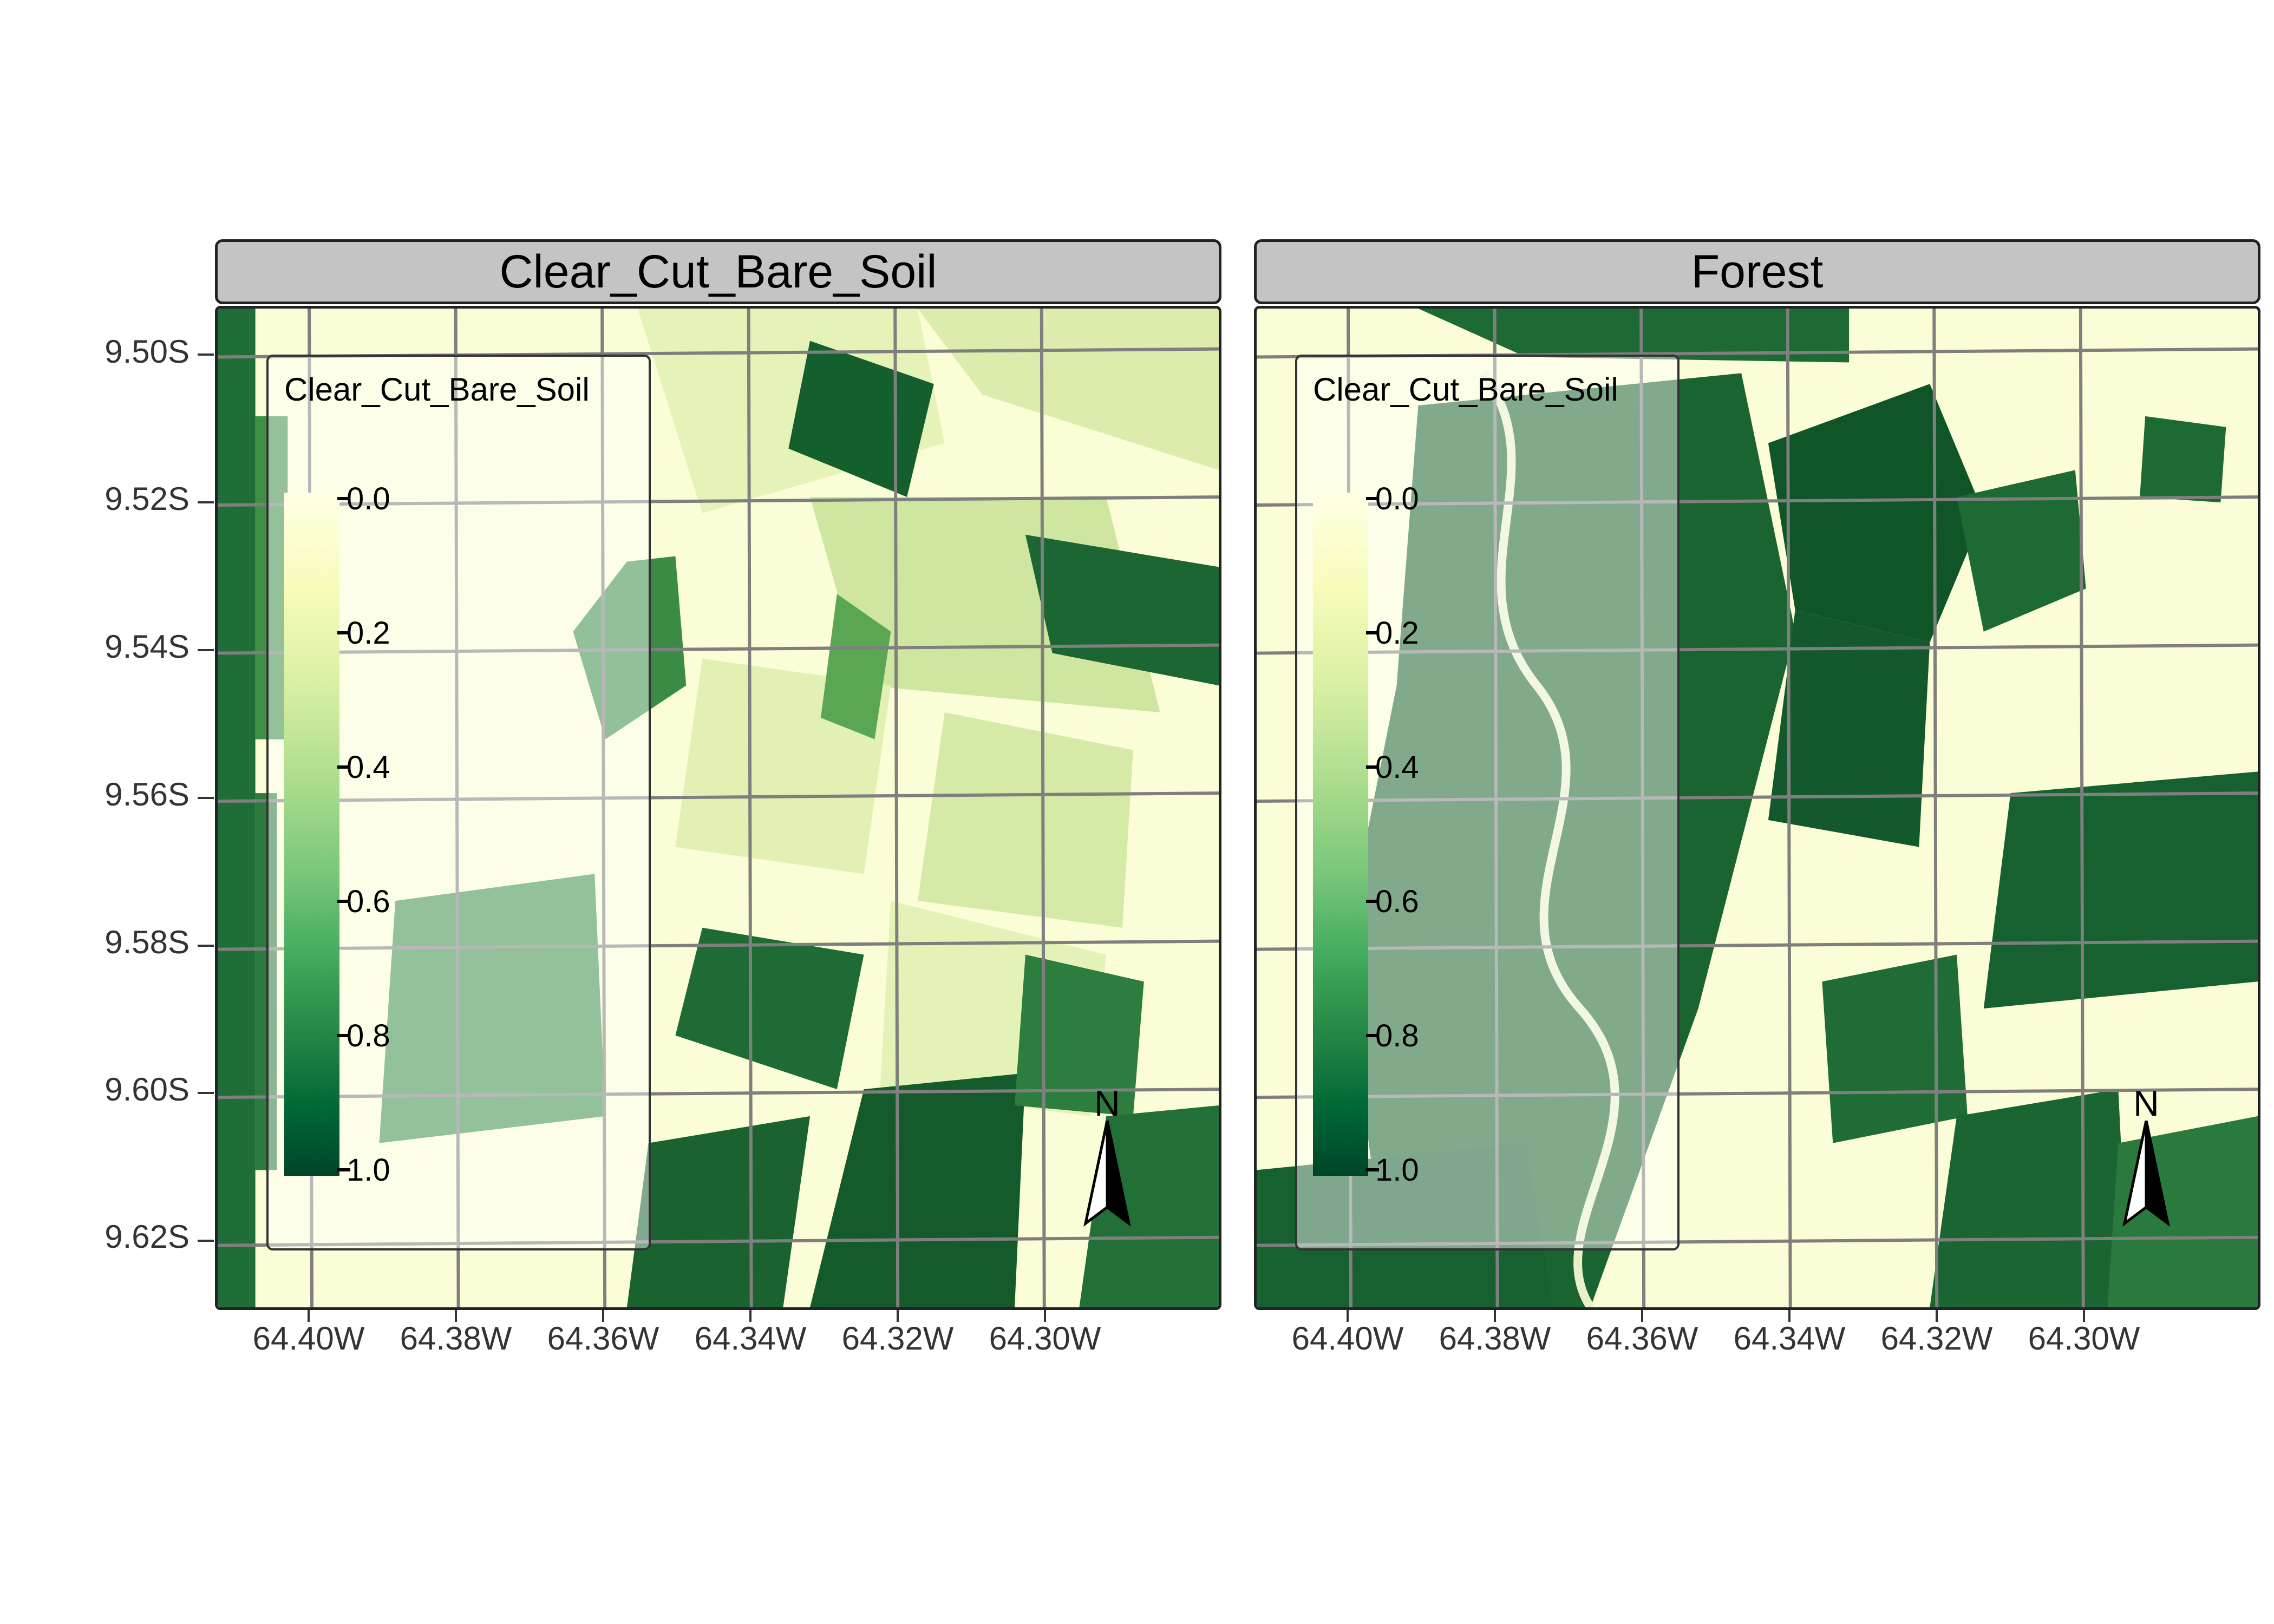  I want to click on panel-title-forest: Forest, so click(1757, 271).